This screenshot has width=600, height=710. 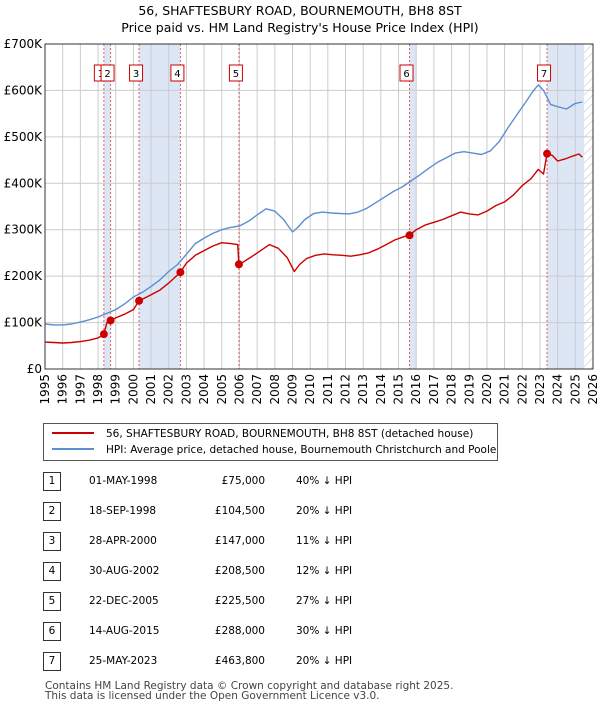 I want to click on sale-date: 30-AUG-2002, so click(x=124, y=571).